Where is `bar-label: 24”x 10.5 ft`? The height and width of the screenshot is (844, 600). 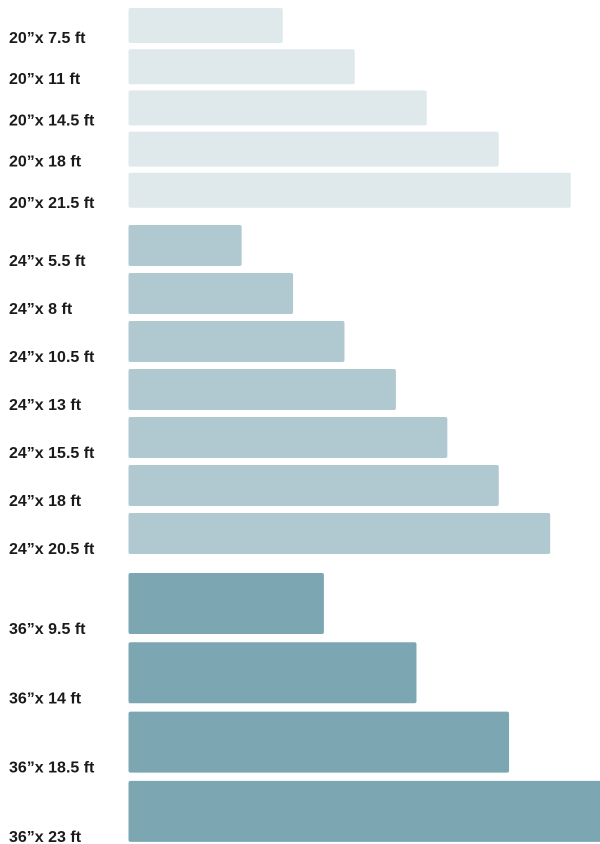 bar-label: 24”x 10.5 ft is located at coordinates (52, 357).